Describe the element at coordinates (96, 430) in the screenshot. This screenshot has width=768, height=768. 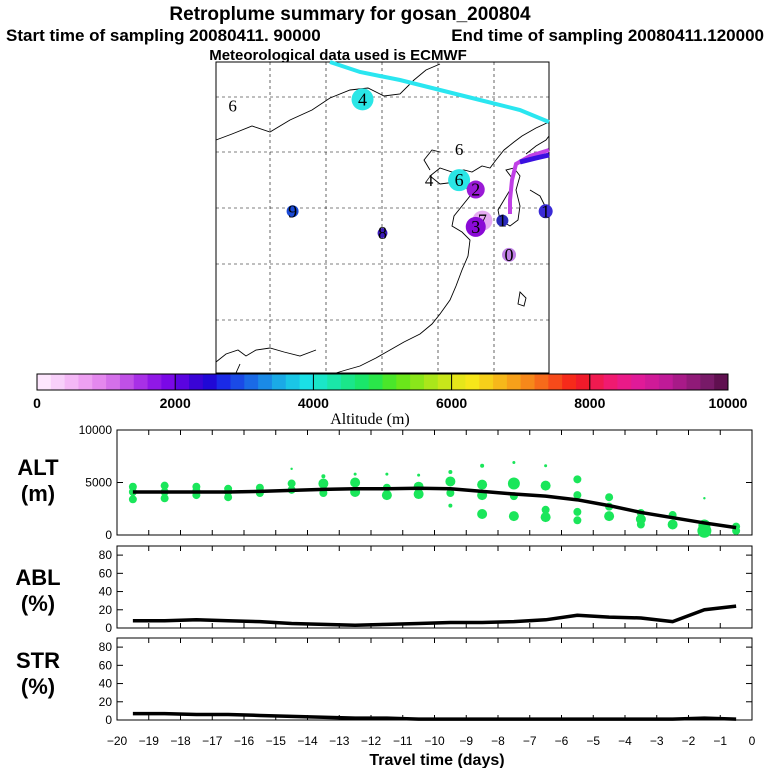
I see `alt-y-tick-label: 10000` at that location.